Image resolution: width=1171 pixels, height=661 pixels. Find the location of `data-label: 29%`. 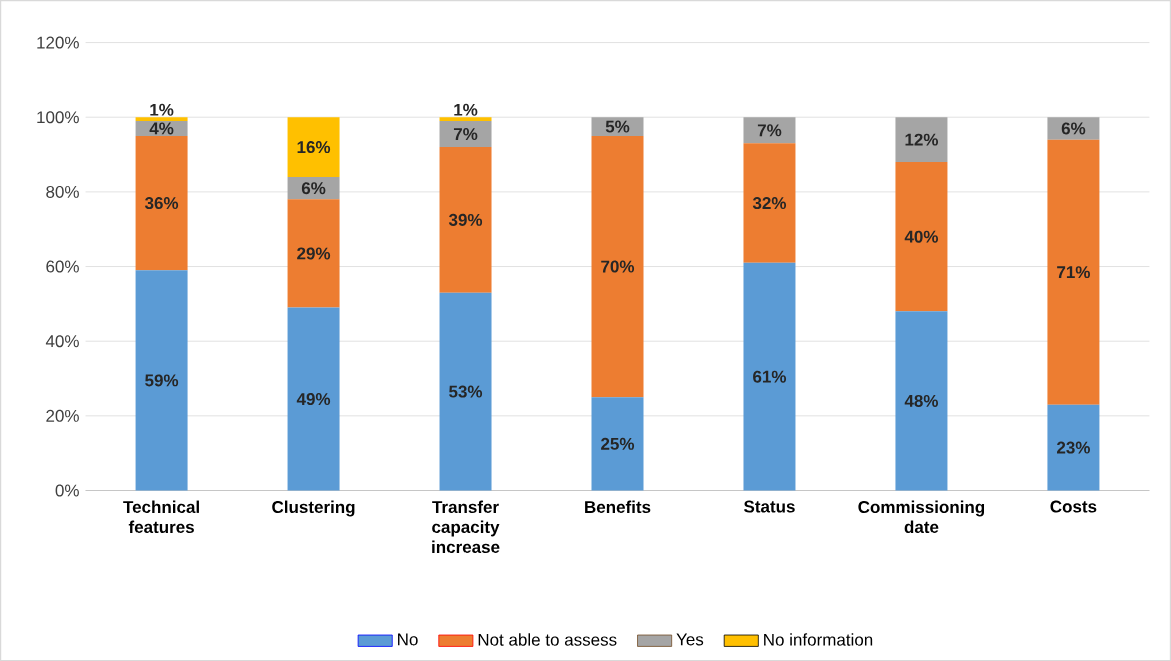

data-label: 29% is located at coordinates (314, 253).